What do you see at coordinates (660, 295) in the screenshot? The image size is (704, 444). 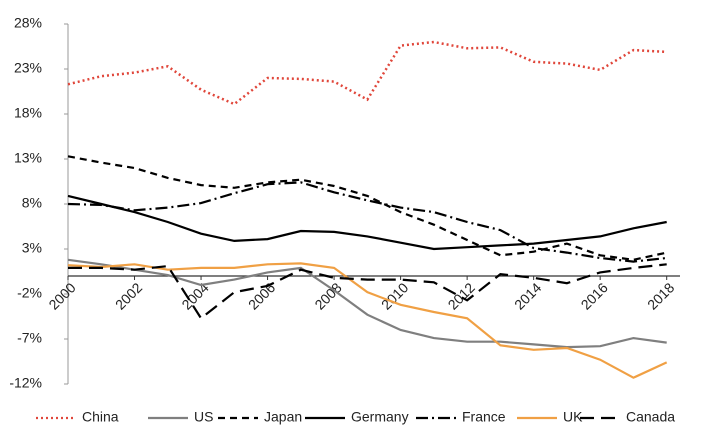 I see `x-tick-label: 2018` at bounding box center [660, 295].